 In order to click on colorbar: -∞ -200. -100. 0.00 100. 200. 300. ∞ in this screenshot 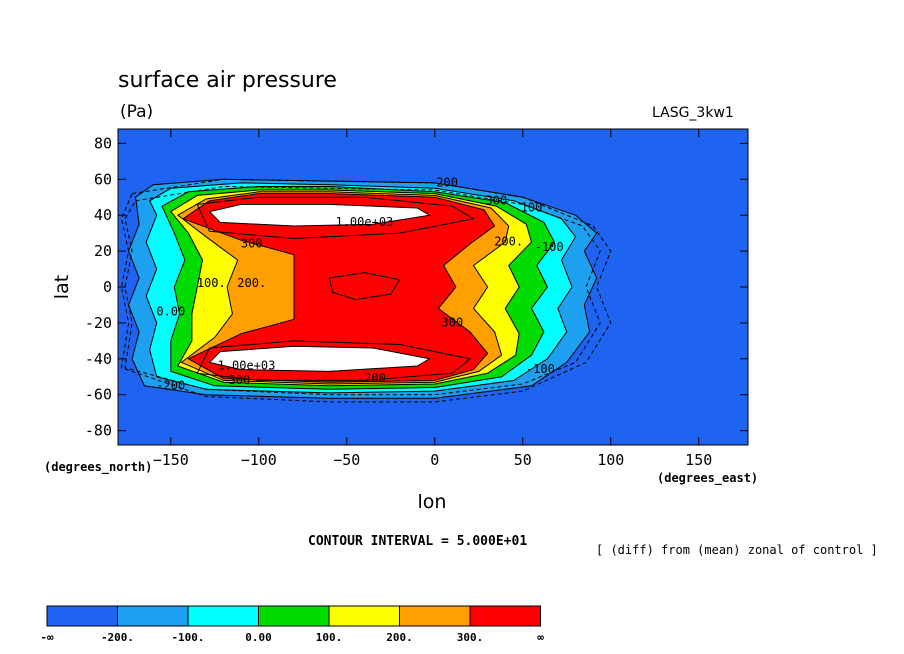, I will do `click(292, 624)`.